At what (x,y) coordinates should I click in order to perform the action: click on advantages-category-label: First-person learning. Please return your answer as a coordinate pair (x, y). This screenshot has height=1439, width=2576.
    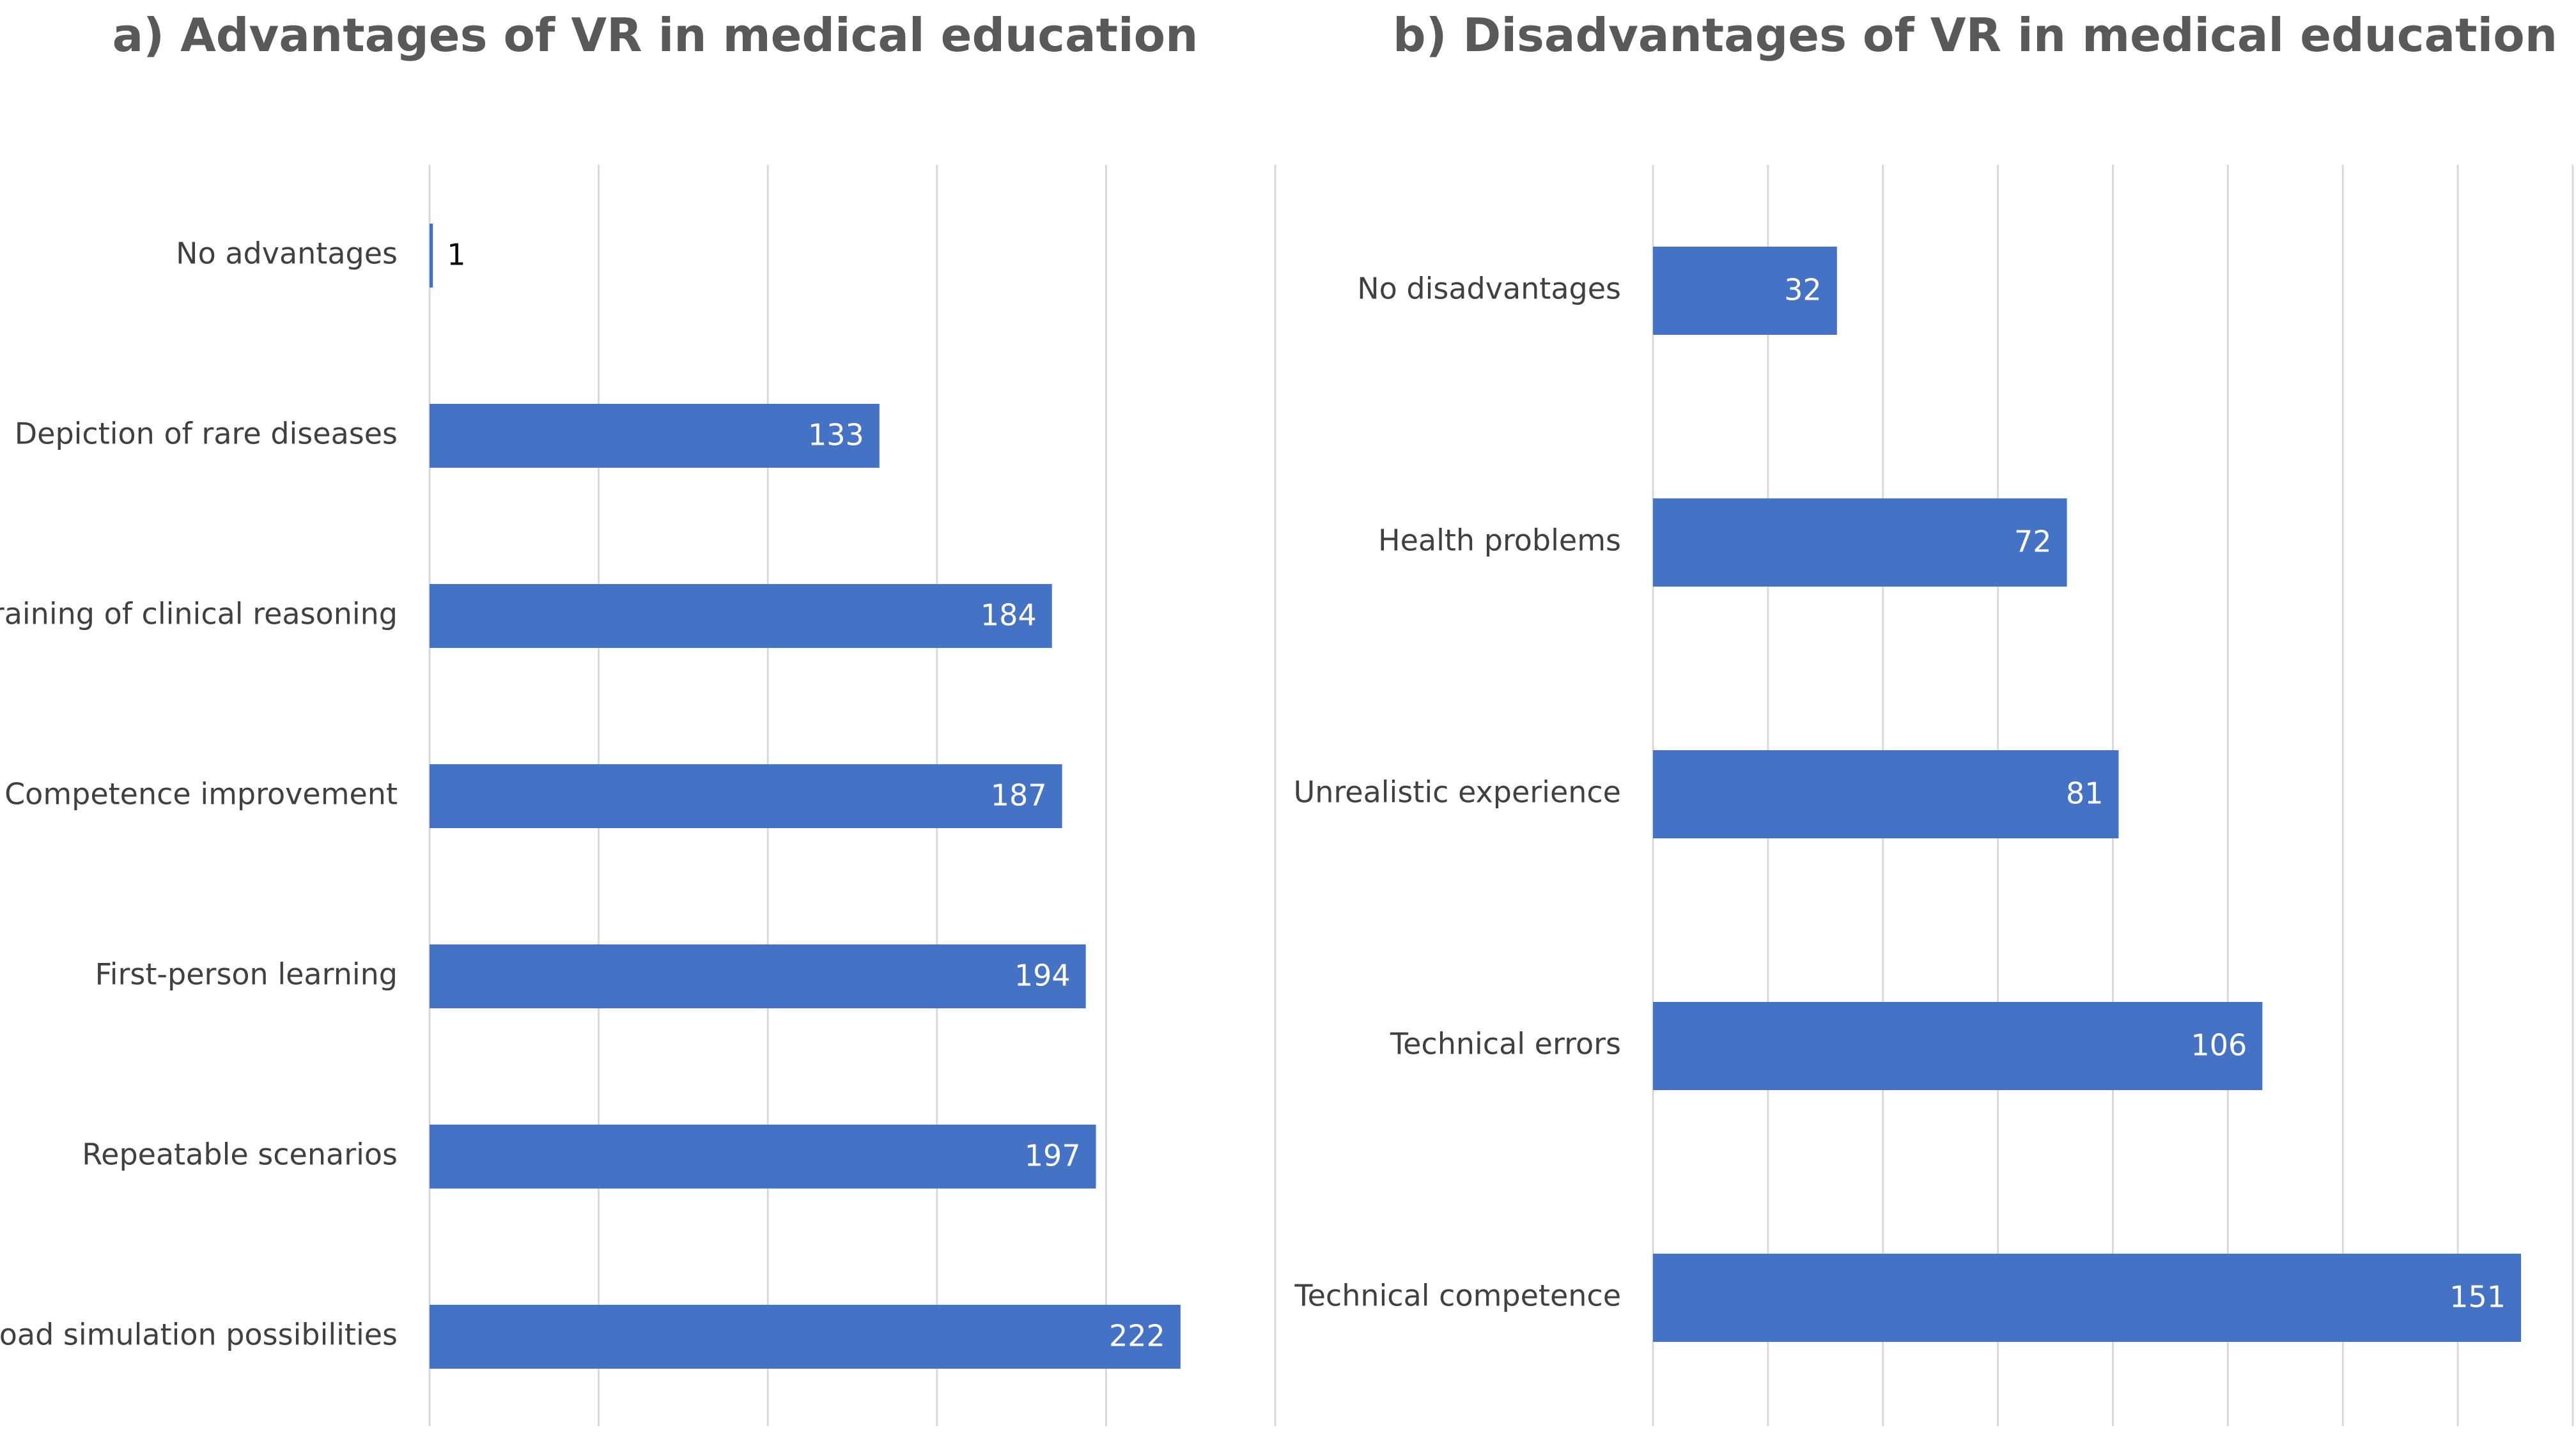
    Looking at the image, I should click on (246, 974).